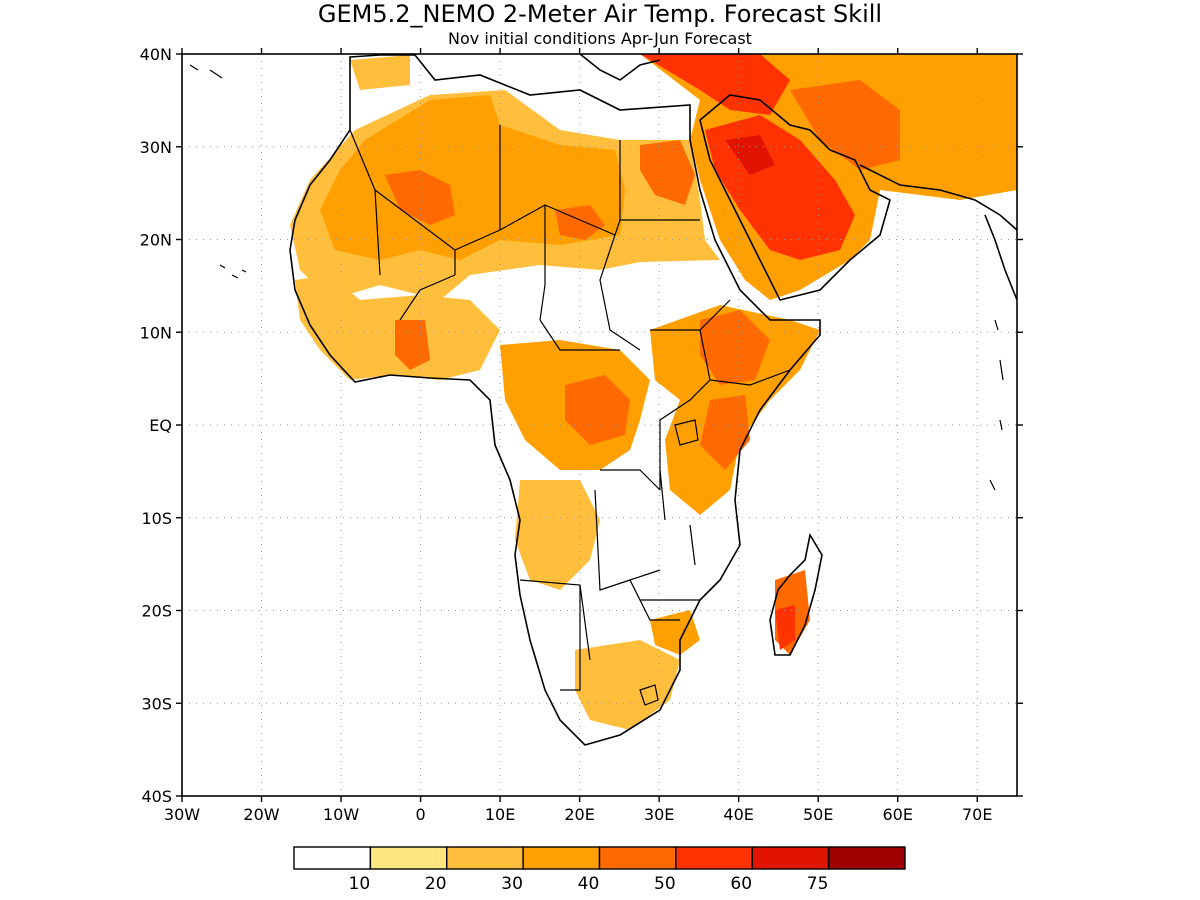 This screenshot has height=900, width=1200. I want to click on colorbar-label: 50, so click(665, 884).